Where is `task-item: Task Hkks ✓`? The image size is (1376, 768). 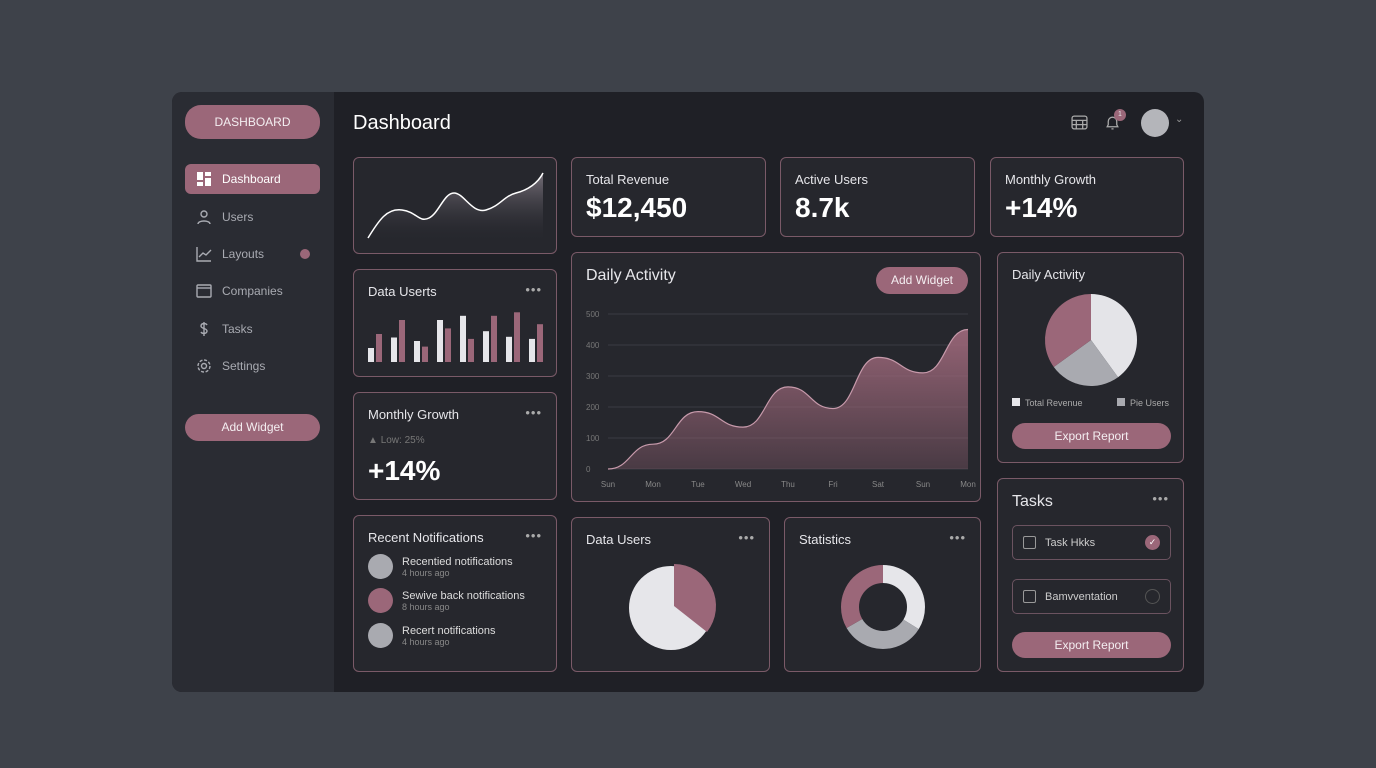 task-item: Task Hkks ✓ is located at coordinates (1091, 542).